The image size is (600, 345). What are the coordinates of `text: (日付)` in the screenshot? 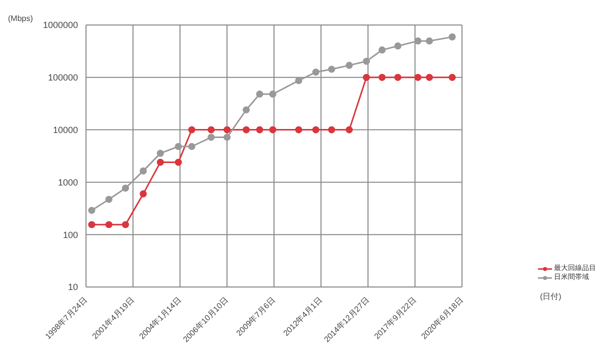 It's located at (551, 296).